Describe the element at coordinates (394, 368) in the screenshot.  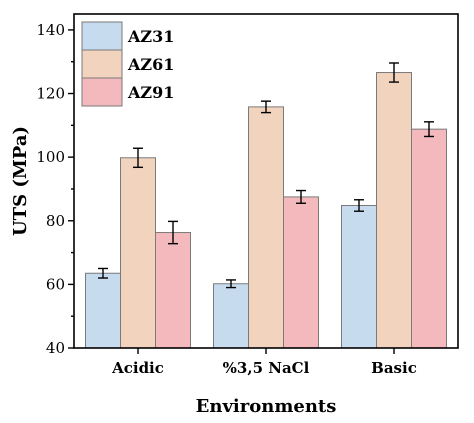
I see `x-tick-label: Basic` at that location.